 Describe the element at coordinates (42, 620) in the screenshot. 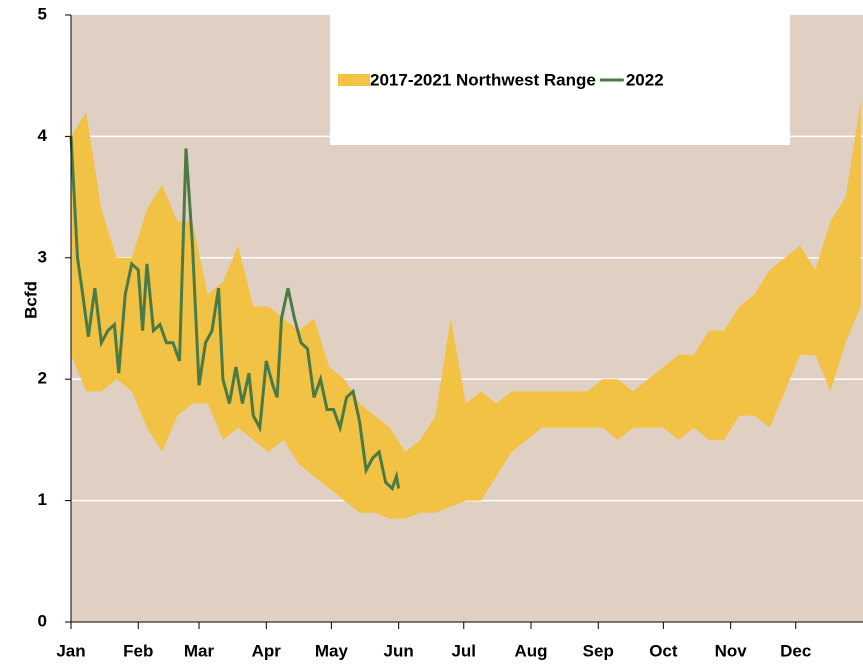

I see `y-tick-label: 0` at that location.